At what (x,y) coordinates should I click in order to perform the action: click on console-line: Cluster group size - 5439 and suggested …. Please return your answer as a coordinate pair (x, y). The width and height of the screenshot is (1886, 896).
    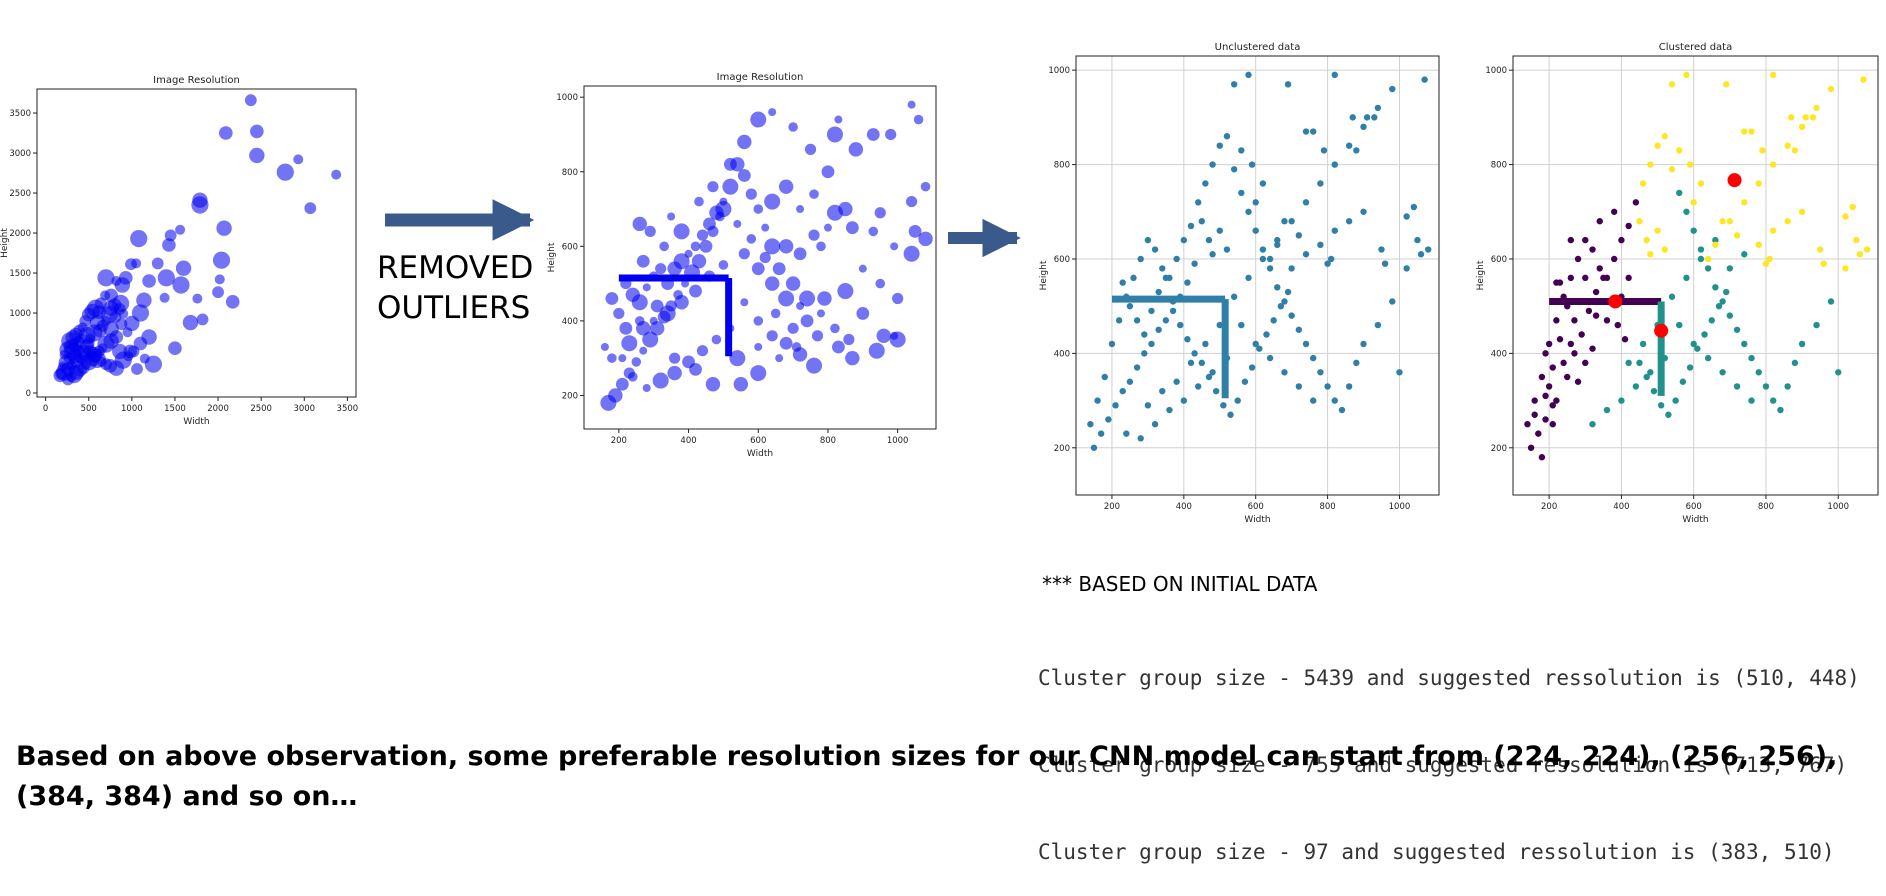
    Looking at the image, I should click on (1449, 678).